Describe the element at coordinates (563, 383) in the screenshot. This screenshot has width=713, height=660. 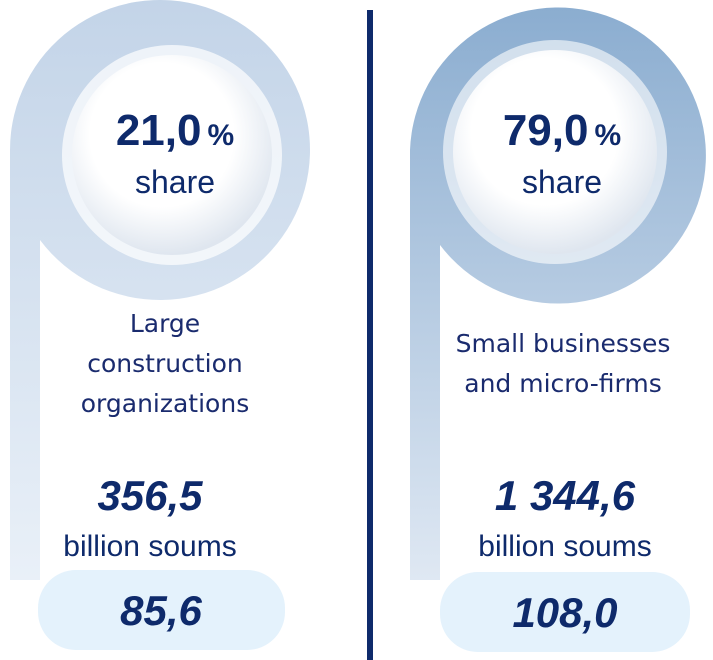
I see `description: and micro-firms` at that location.